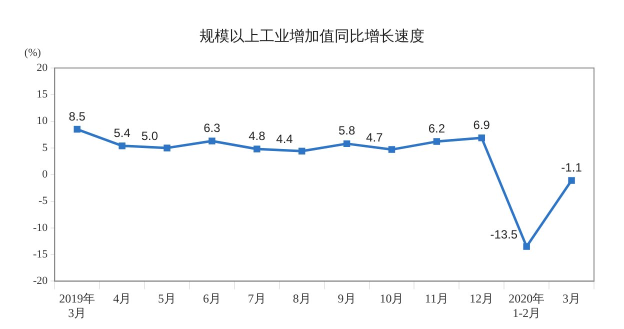 Image resolution: width=624 pixels, height=329 pixels. Describe the element at coordinates (122, 299) in the screenshot. I see `x-tick-label: 4月` at that location.